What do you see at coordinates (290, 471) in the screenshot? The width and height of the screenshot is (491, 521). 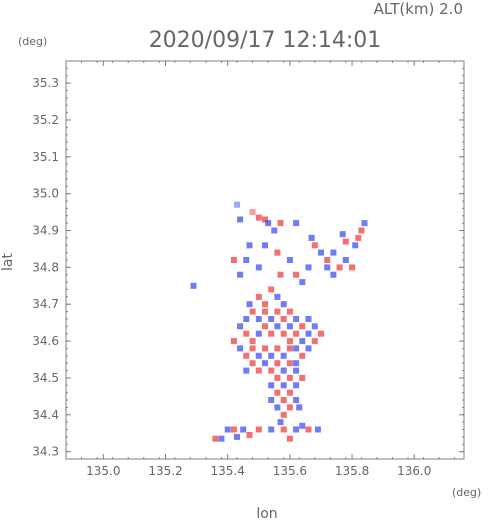 I see `x-tick-label: 135.6` at bounding box center [290, 471].